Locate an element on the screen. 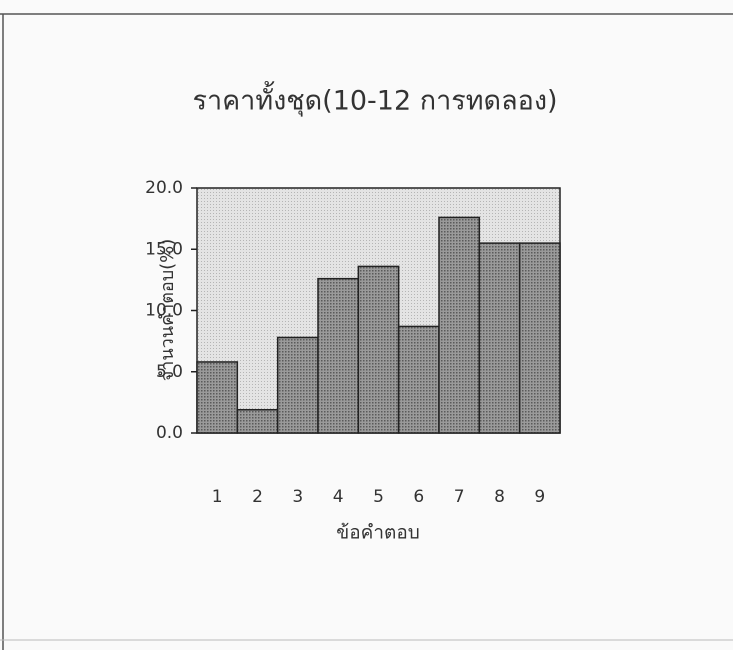 The image size is (733, 650). x-tick-label: 5 is located at coordinates (378, 497).